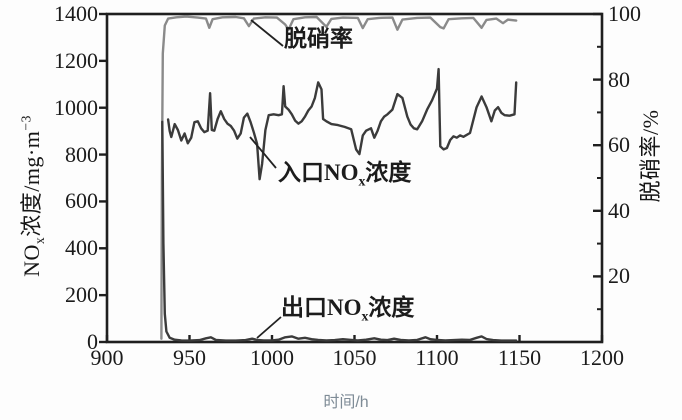 This screenshot has height=420, width=682. I want to click on left-axis-tick-label: 800, so click(81, 154).